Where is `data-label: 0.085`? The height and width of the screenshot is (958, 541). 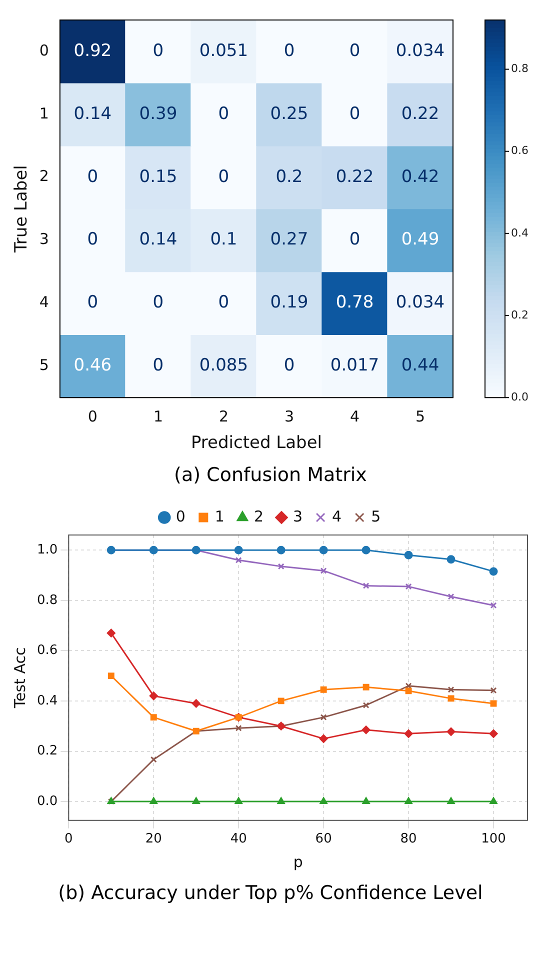
data-label: 0.085 is located at coordinates (223, 366).